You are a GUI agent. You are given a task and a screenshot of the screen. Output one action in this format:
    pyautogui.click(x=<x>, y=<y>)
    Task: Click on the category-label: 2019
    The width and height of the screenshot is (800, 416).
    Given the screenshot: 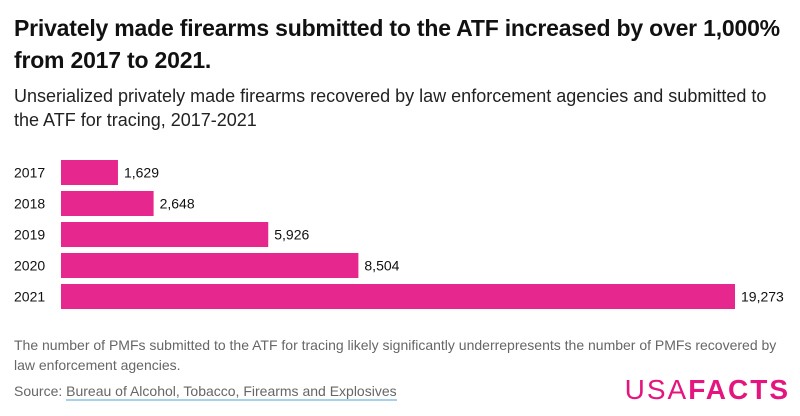 What is the action you would take?
    pyautogui.click(x=29, y=235)
    